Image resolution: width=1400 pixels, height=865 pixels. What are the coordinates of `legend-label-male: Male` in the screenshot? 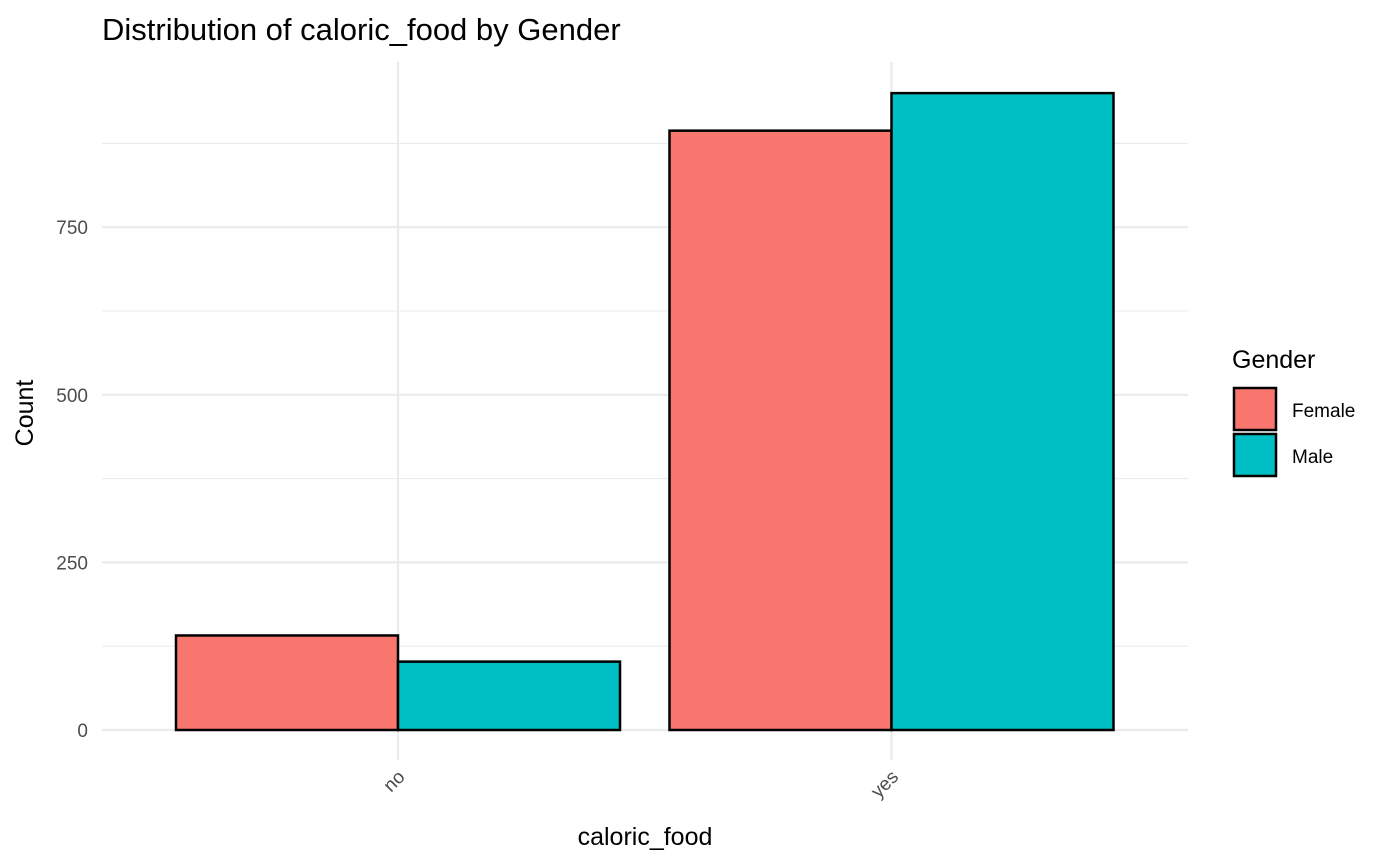 It's located at (1312, 457).